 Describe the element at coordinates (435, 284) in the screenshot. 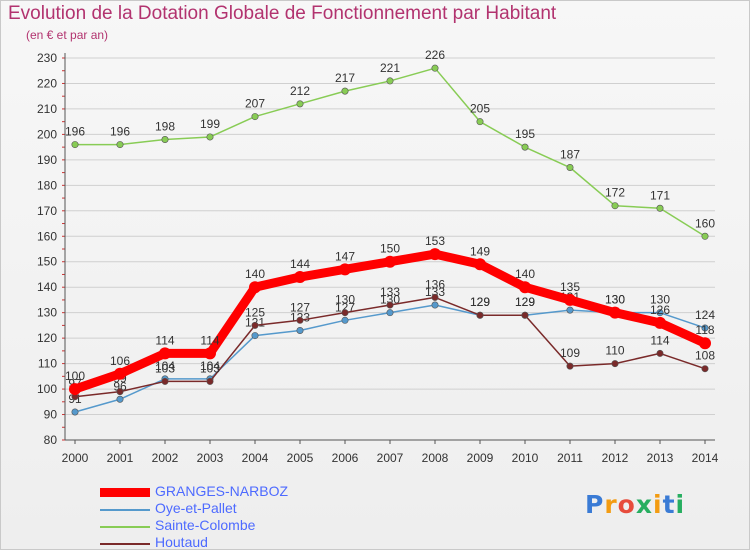

I see `data-label: 136` at that location.